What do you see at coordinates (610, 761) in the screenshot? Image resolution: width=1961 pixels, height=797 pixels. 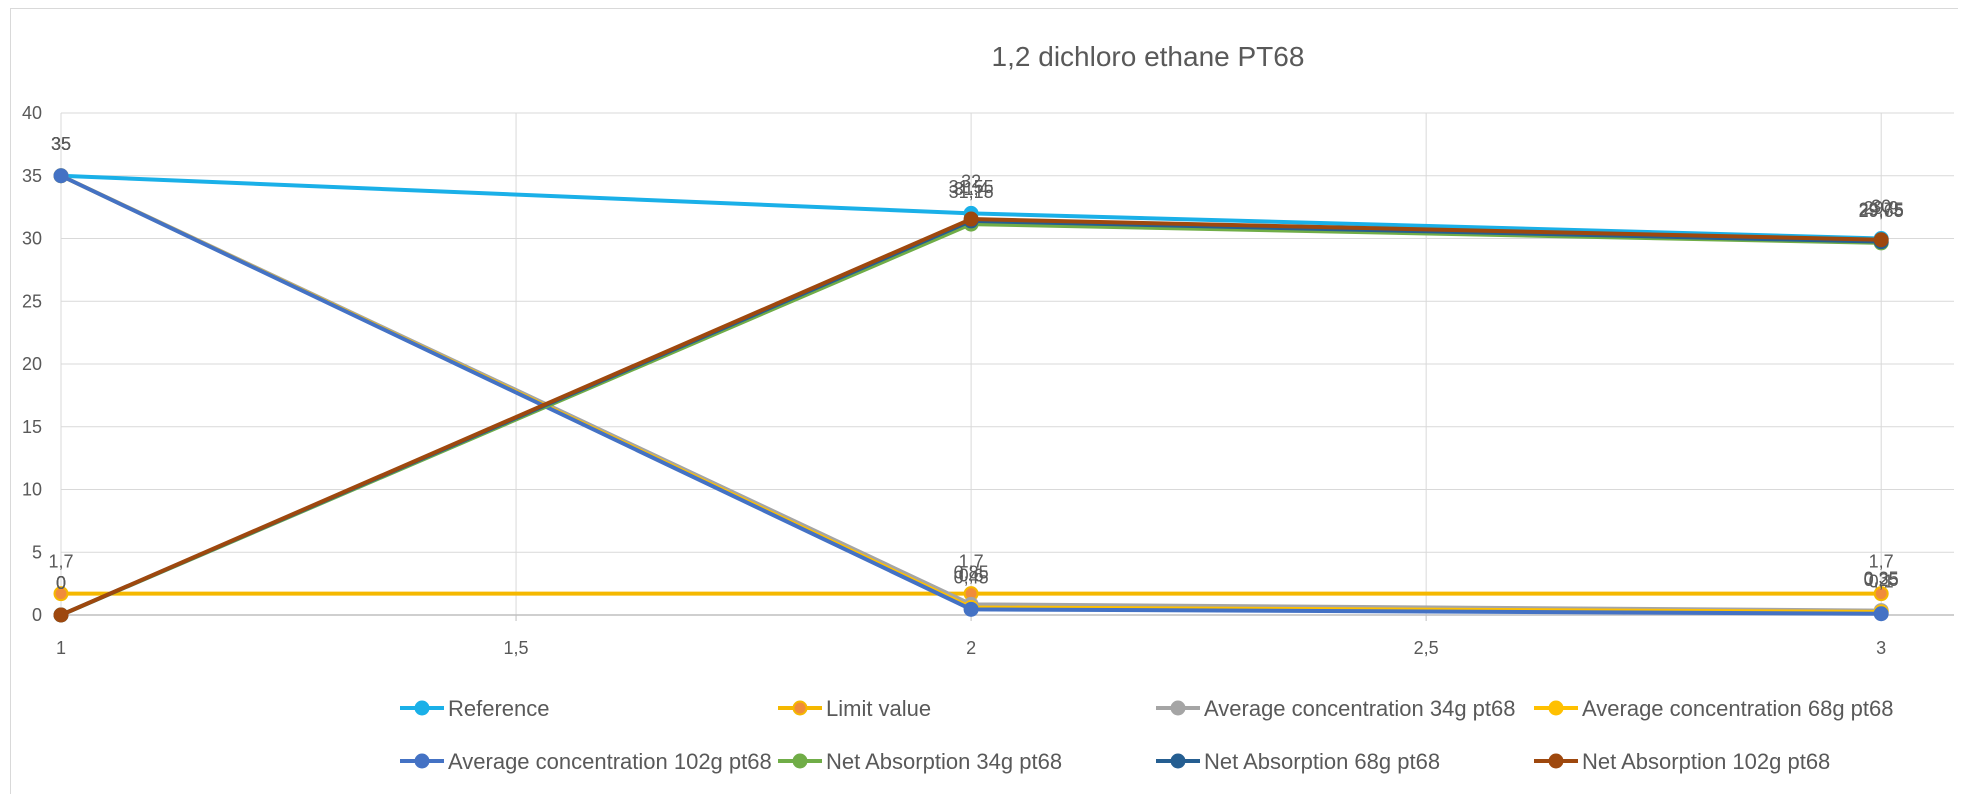 I see `legend-label-average-concentration-102g-pt68: Average concentration 102g pt68` at bounding box center [610, 761].